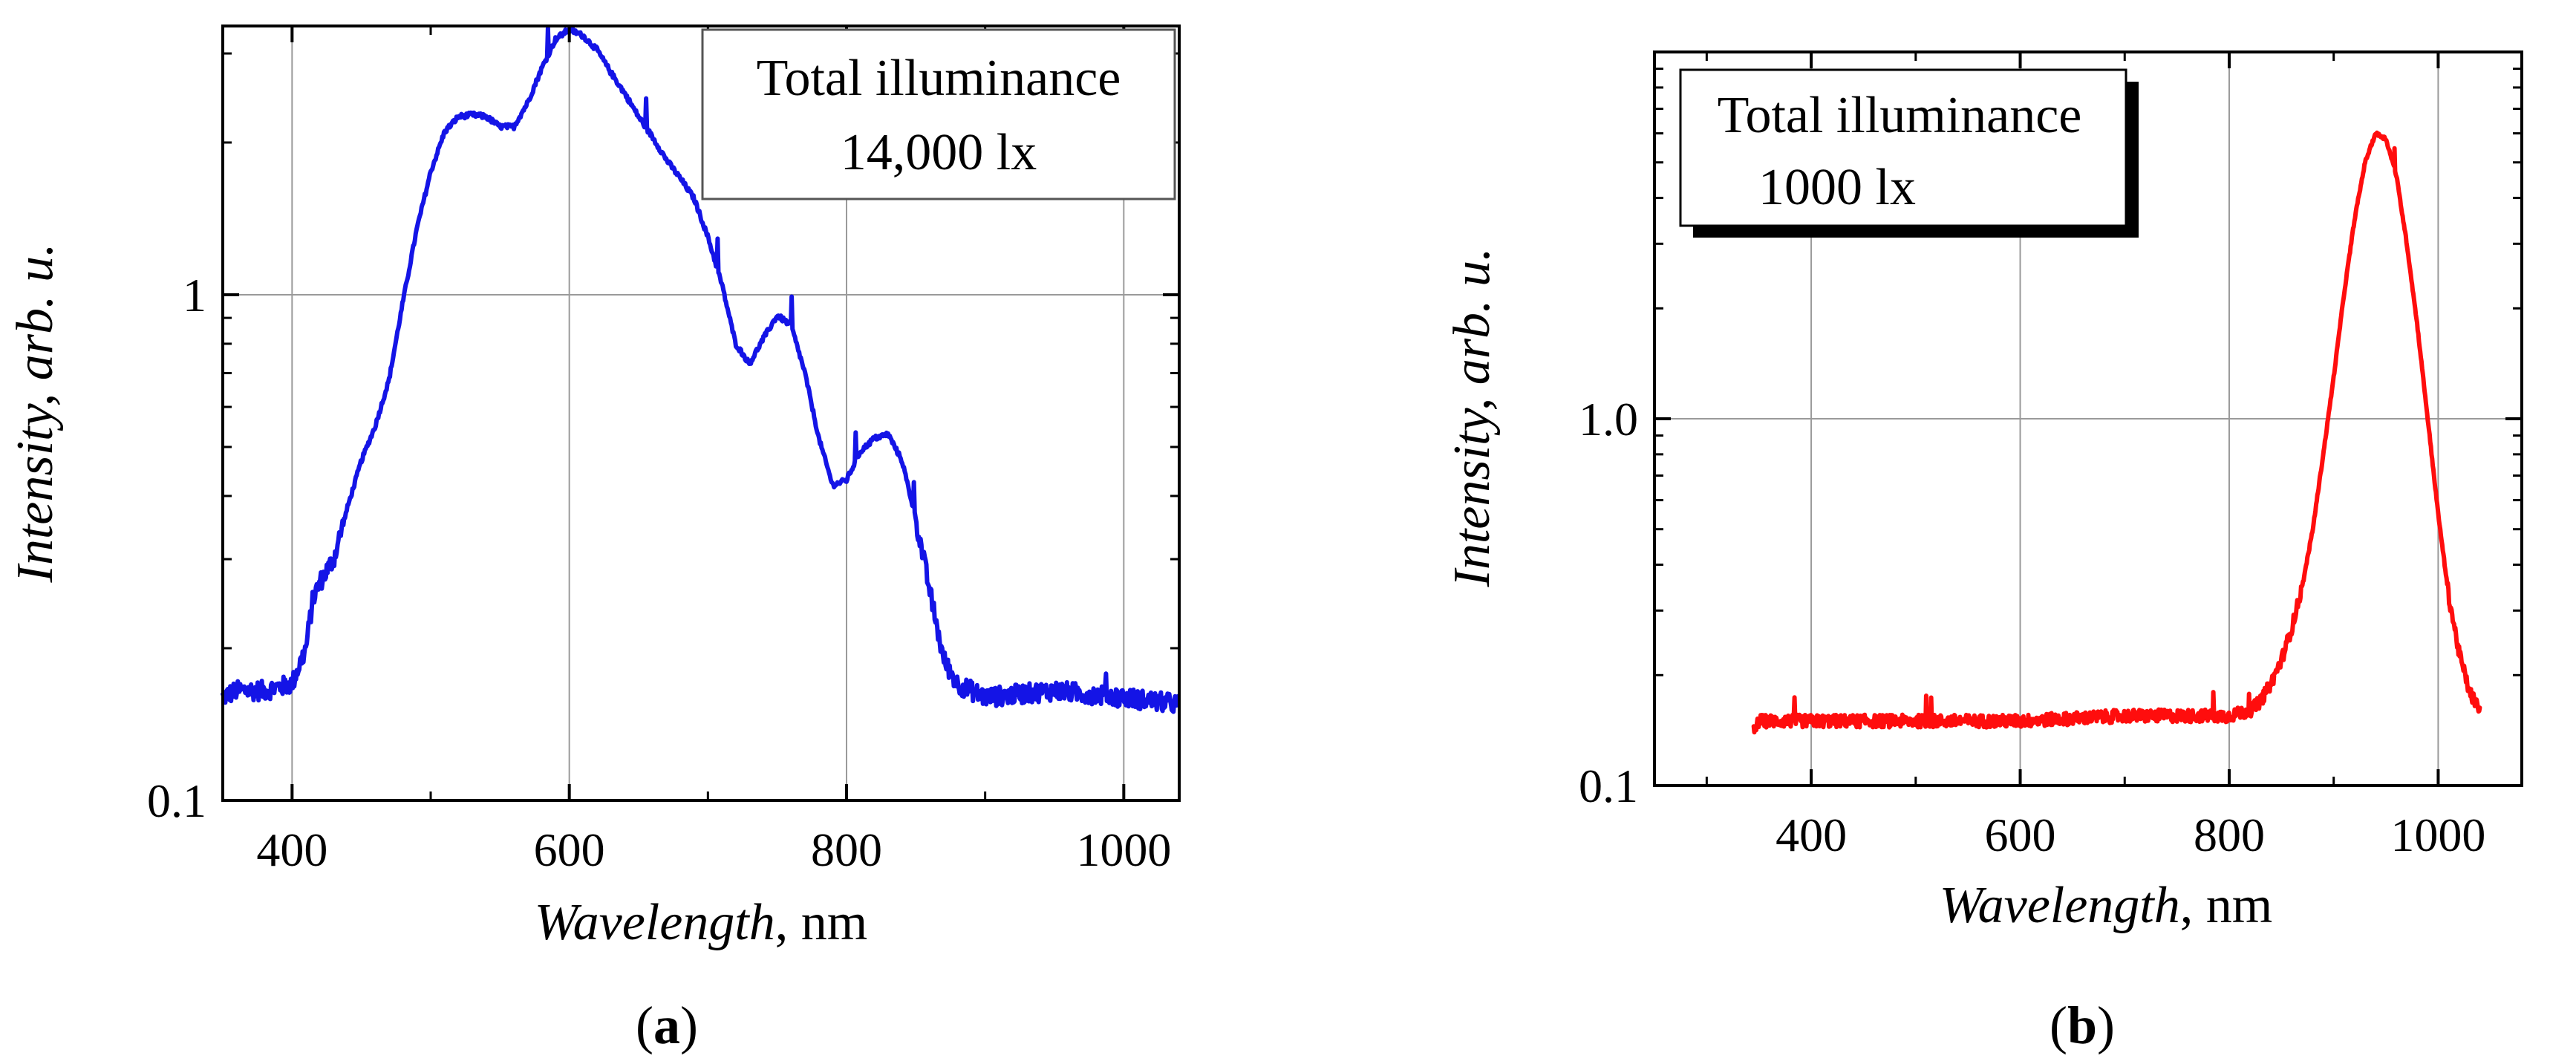 The image size is (2576, 1064). Describe the element at coordinates (2020, 835) in the screenshot. I see `panel-b-xtick-label-600: 600` at that location.